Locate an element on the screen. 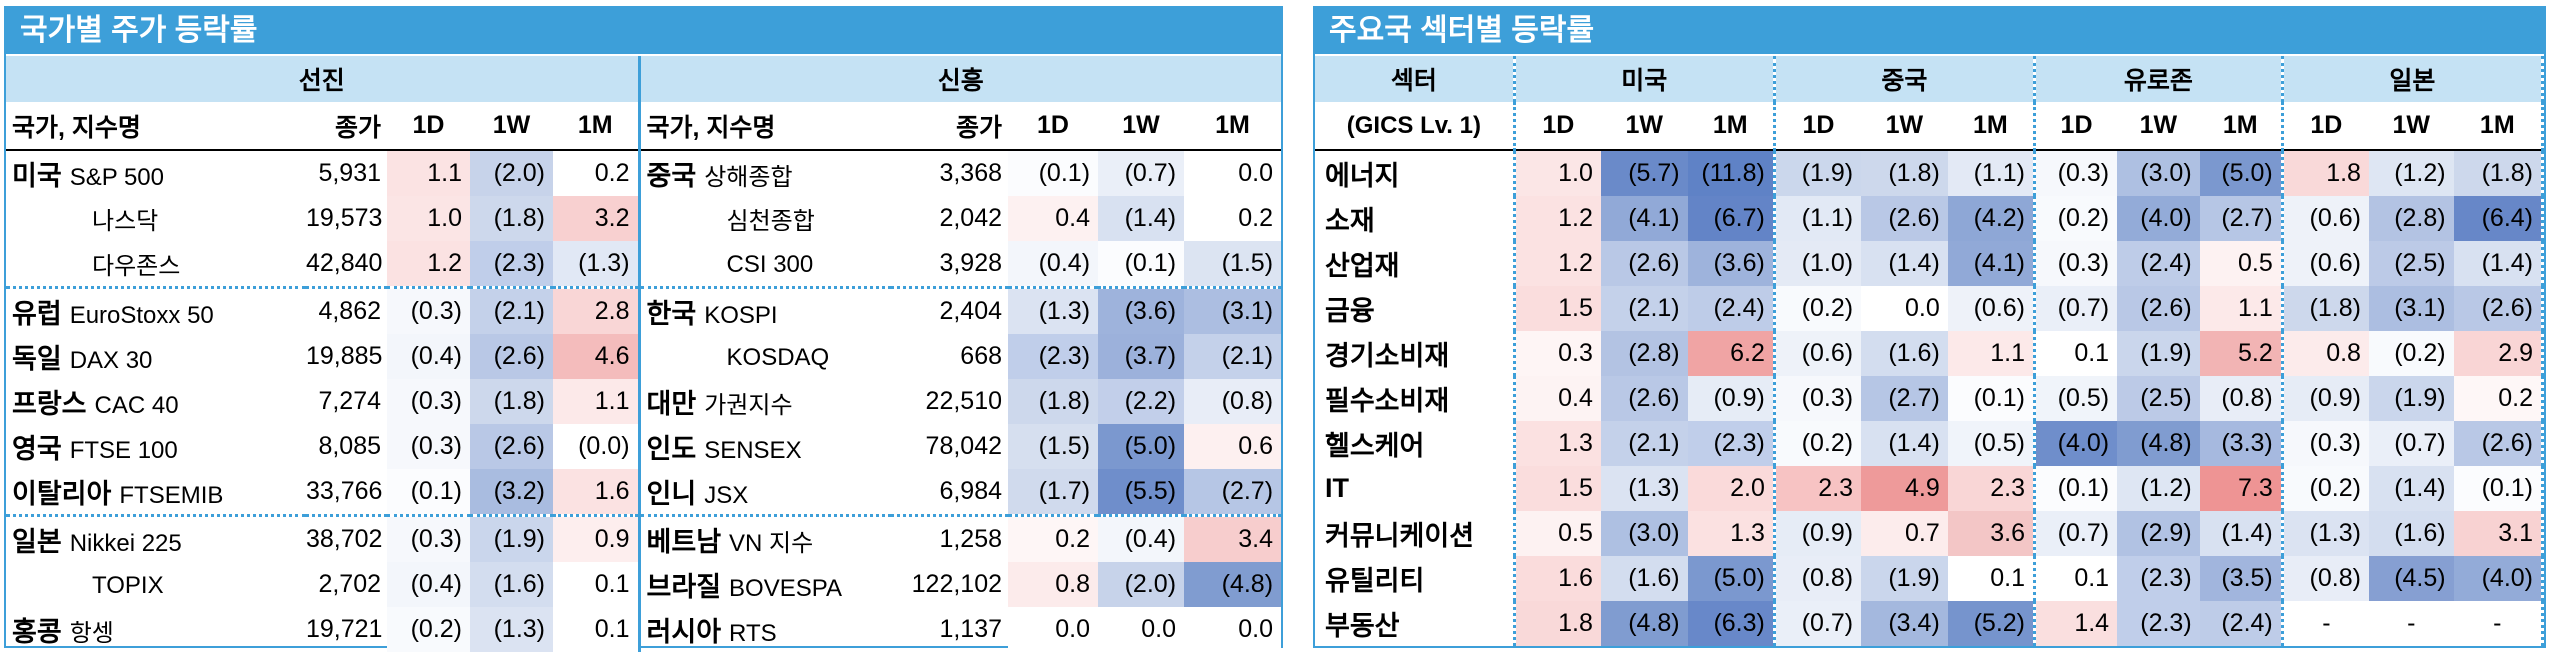  change-1d: (2.3) is located at coordinates (1053, 356).